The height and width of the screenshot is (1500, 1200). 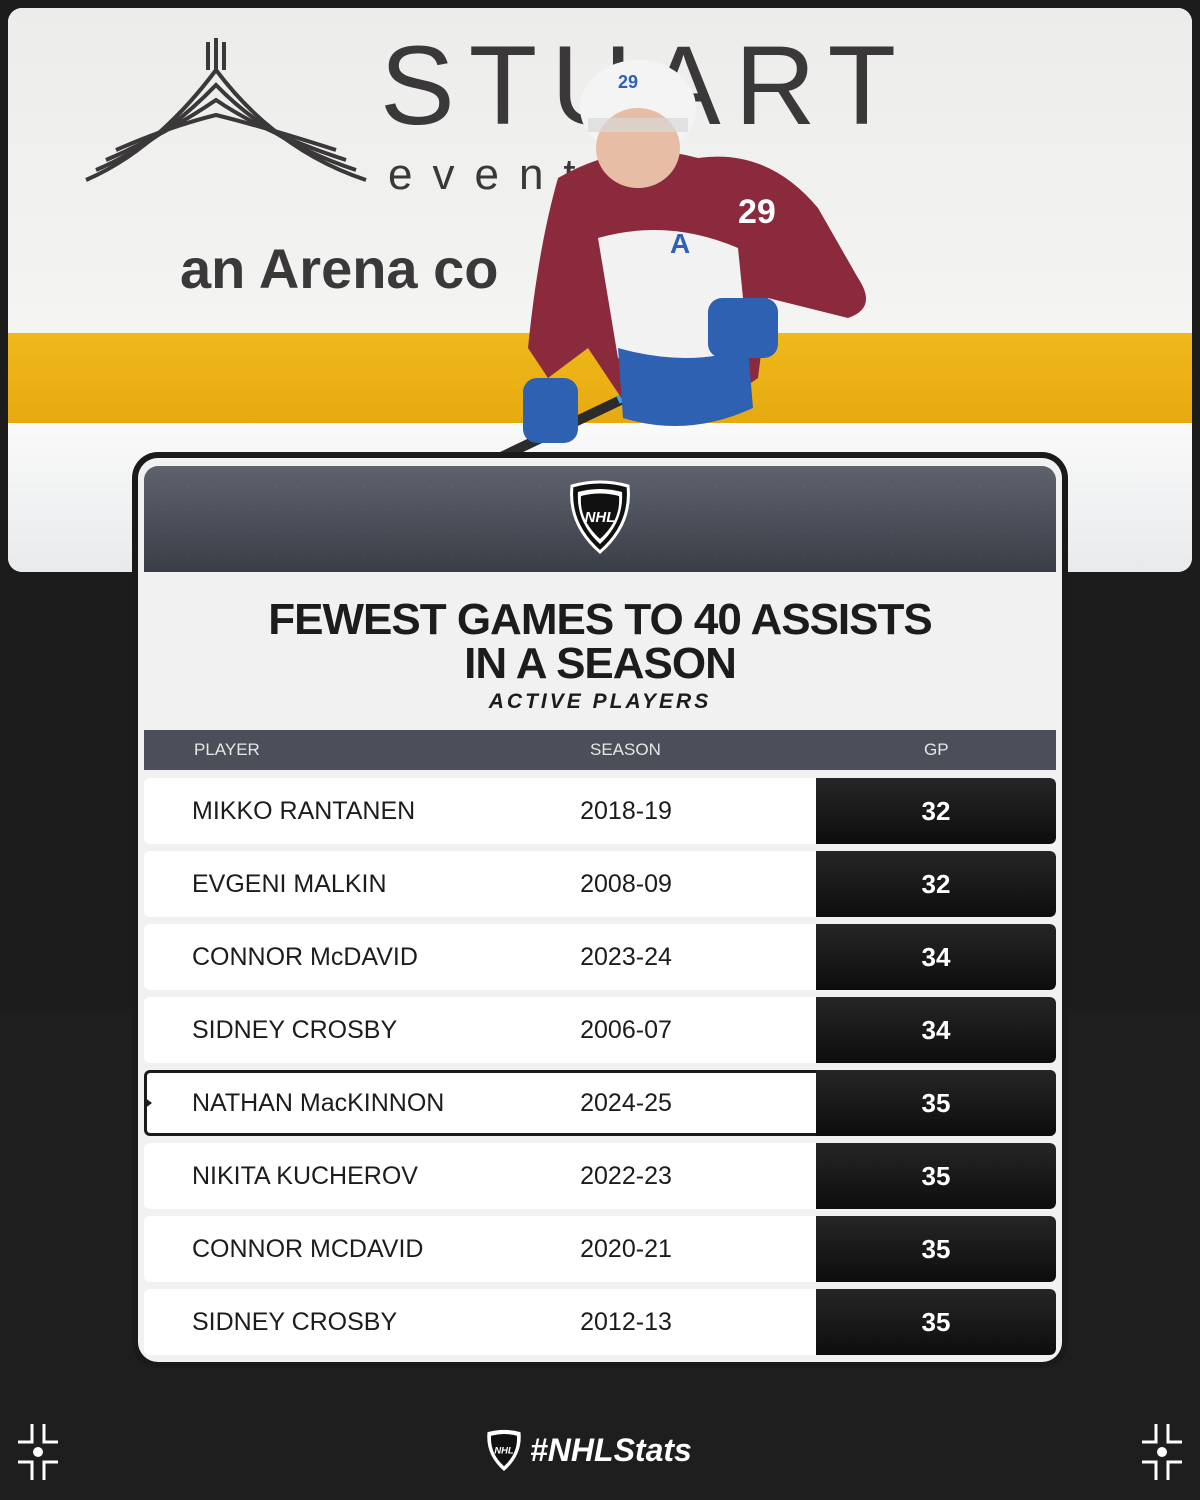 I want to click on player-name: MIKKO RANTANEN, so click(x=304, y=811).